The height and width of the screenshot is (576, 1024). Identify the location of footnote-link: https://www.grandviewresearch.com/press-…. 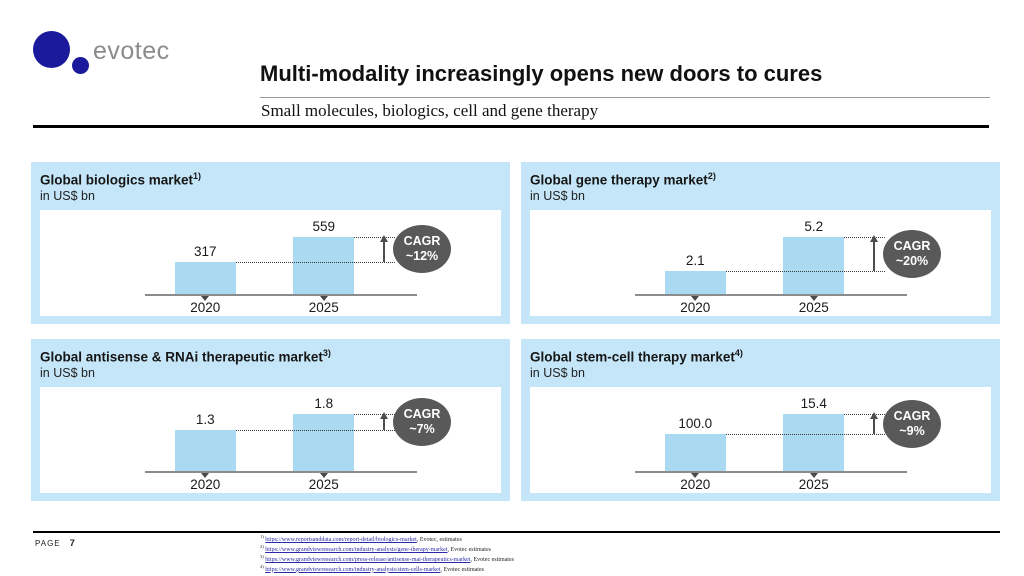
(368, 559).